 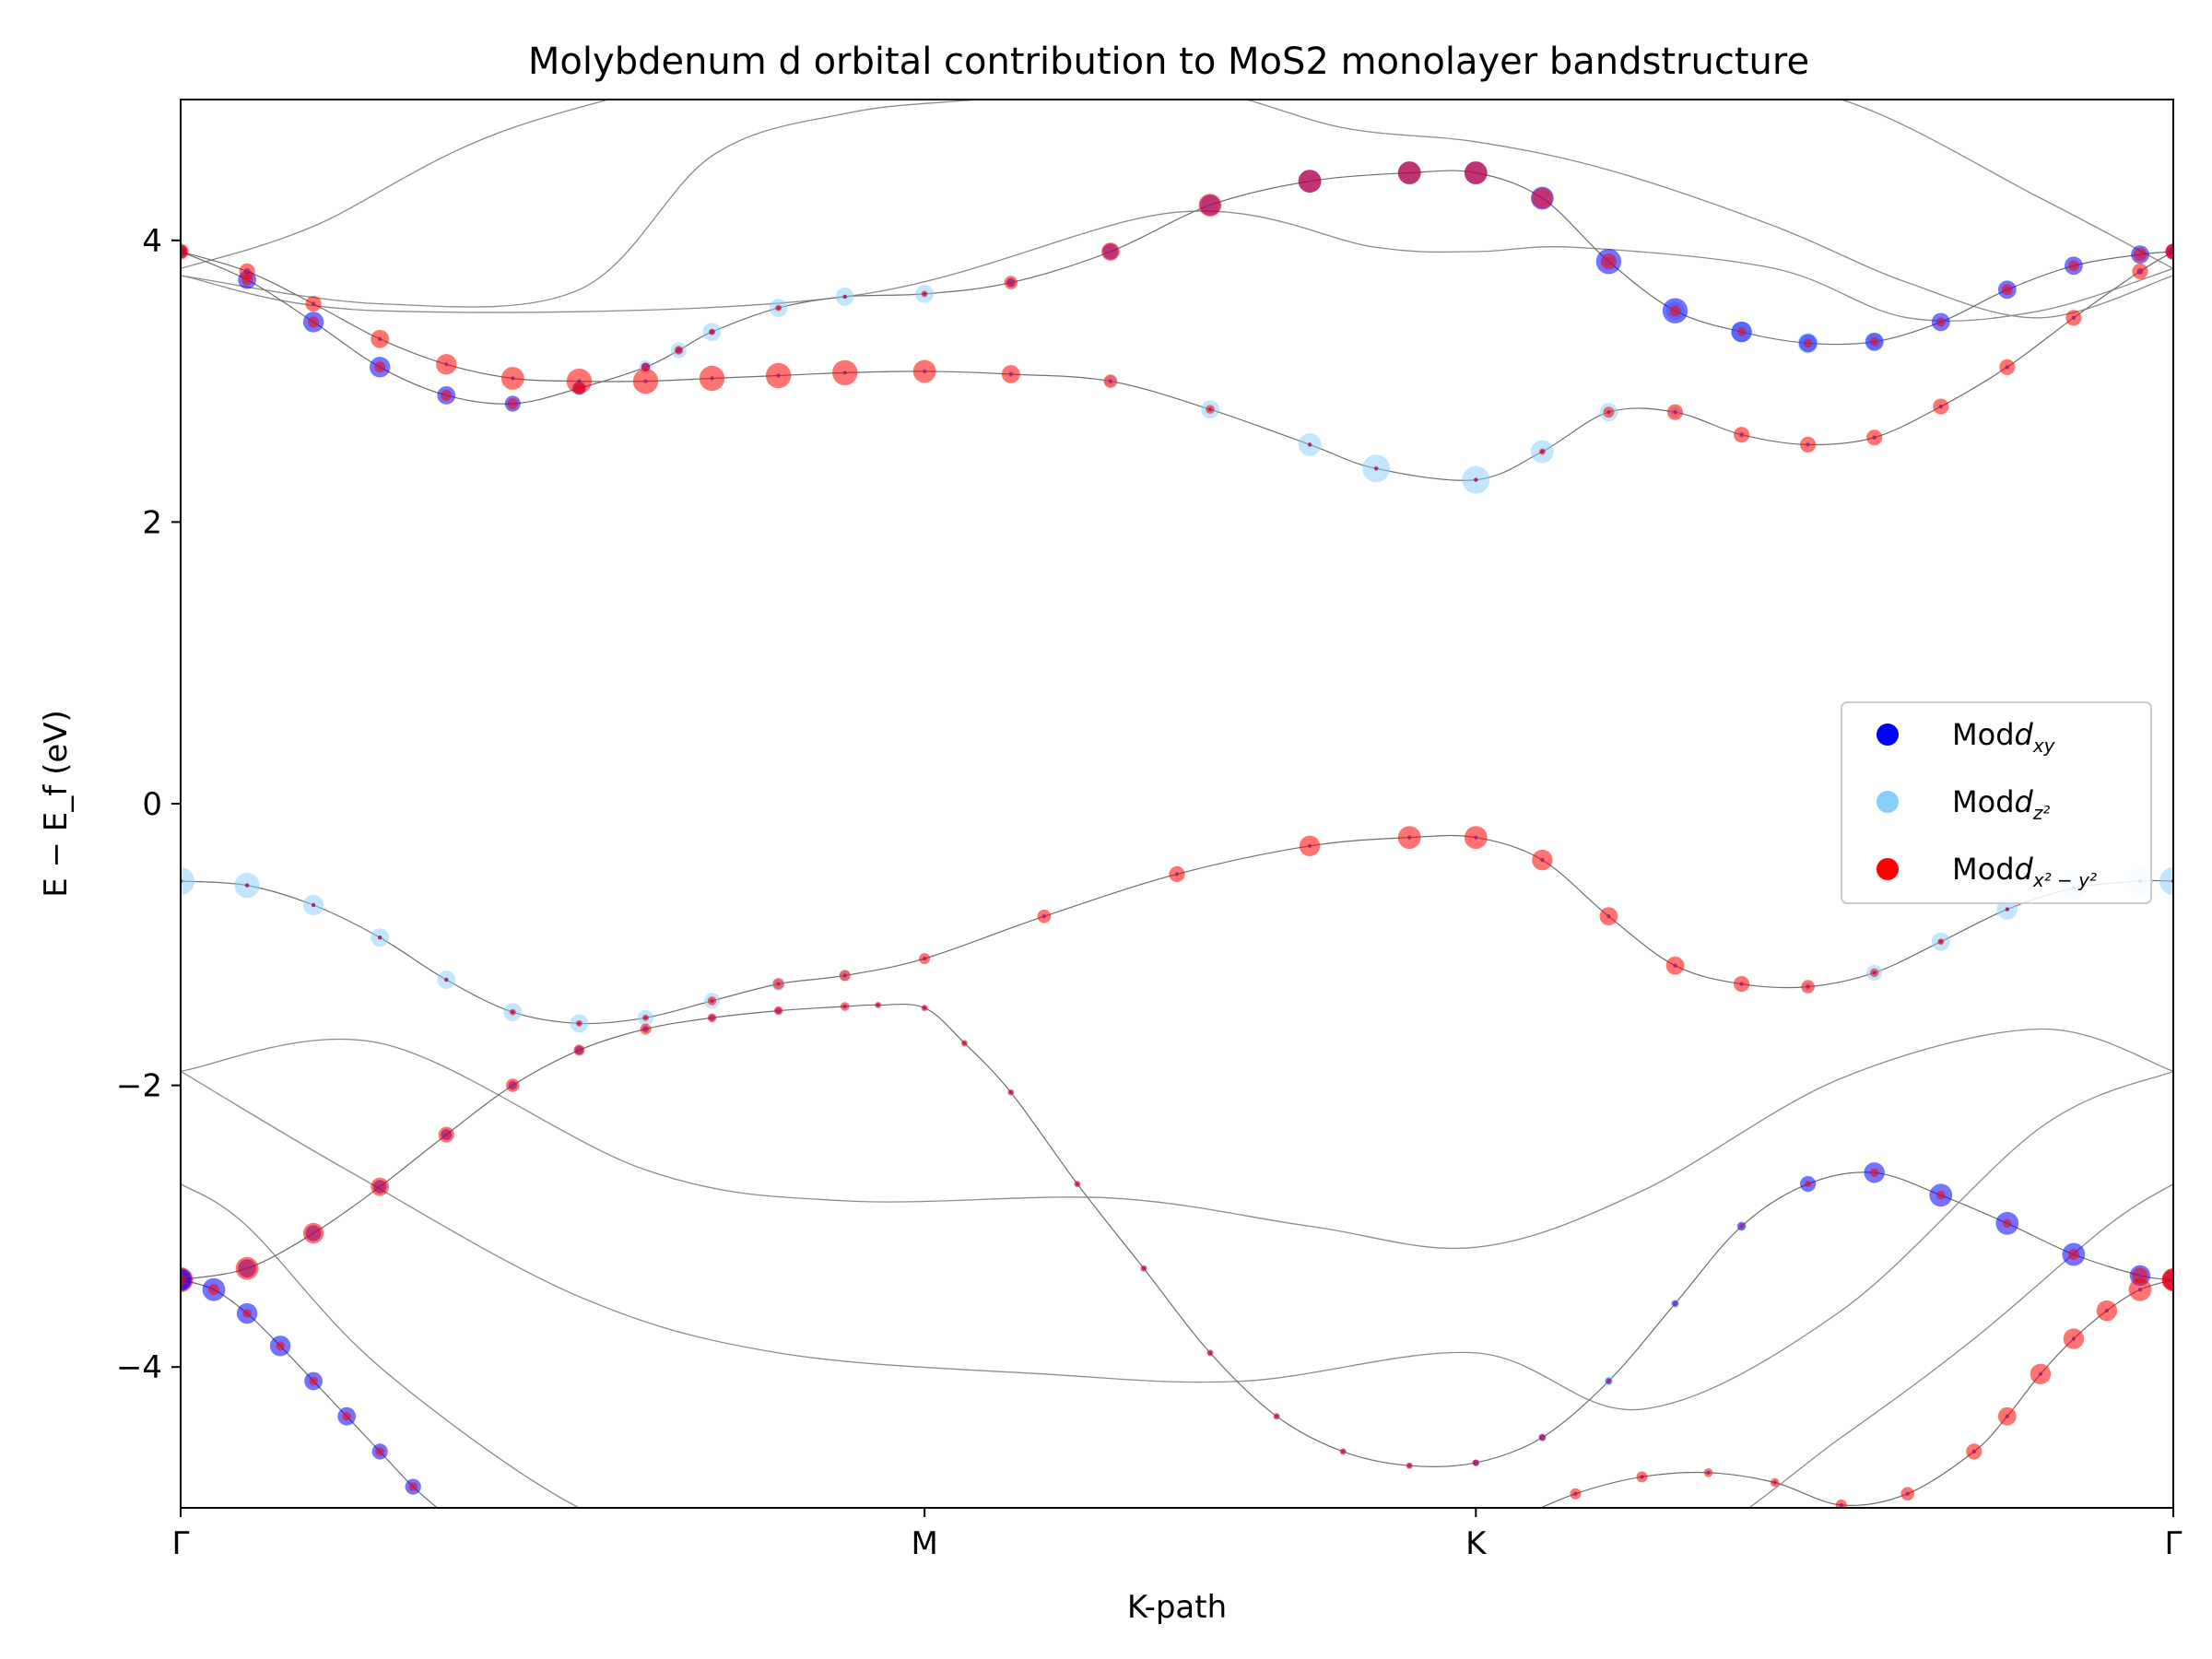 I want to click on marker-x2y2-band1-pt29, so click(x=2140, y=254).